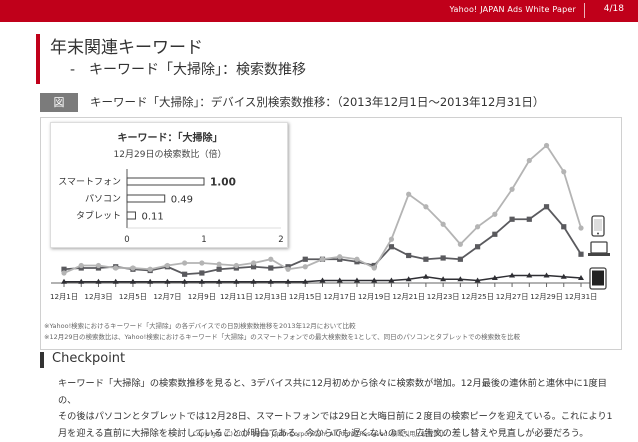 The width and height of the screenshot is (638, 442). What do you see at coordinates (280, 240) in the screenshot?
I see `inset-x-tick-label: 2` at bounding box center [280, 240].